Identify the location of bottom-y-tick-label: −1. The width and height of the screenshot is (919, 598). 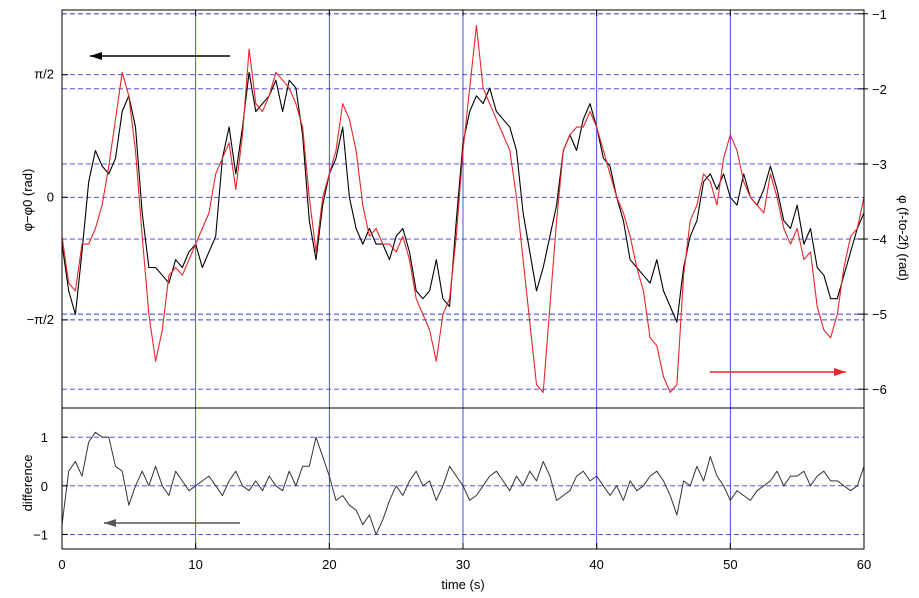
(40, 534).